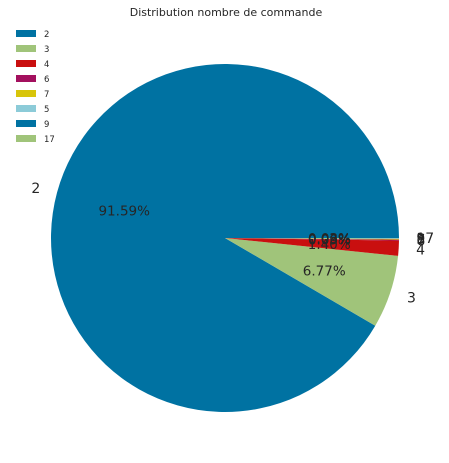 The image size is (449, 463). I want to click on percent-label-2: 91.59%, so click(124, 212).